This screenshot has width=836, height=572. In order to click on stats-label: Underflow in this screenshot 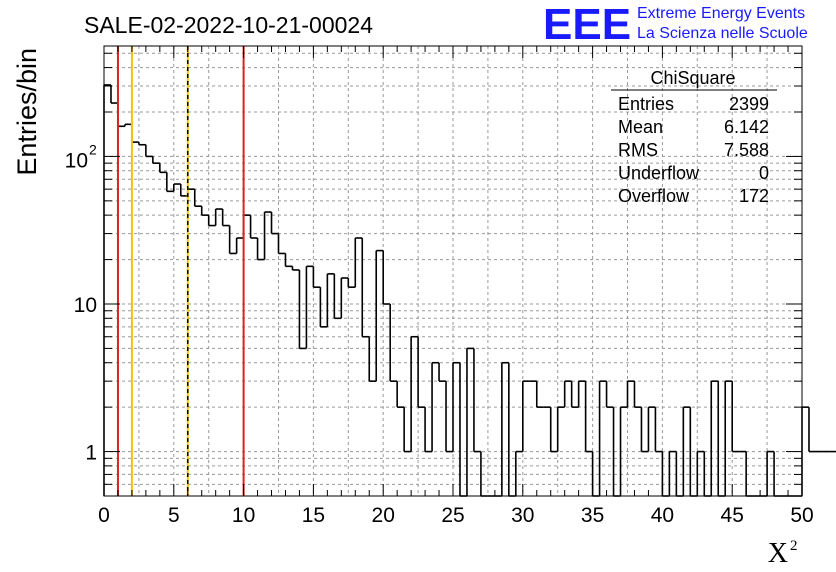, I will do `click(659, 173)`.